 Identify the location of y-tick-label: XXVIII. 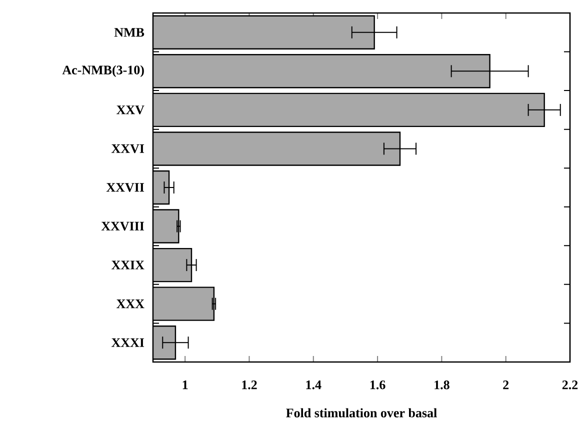
(122, 226).